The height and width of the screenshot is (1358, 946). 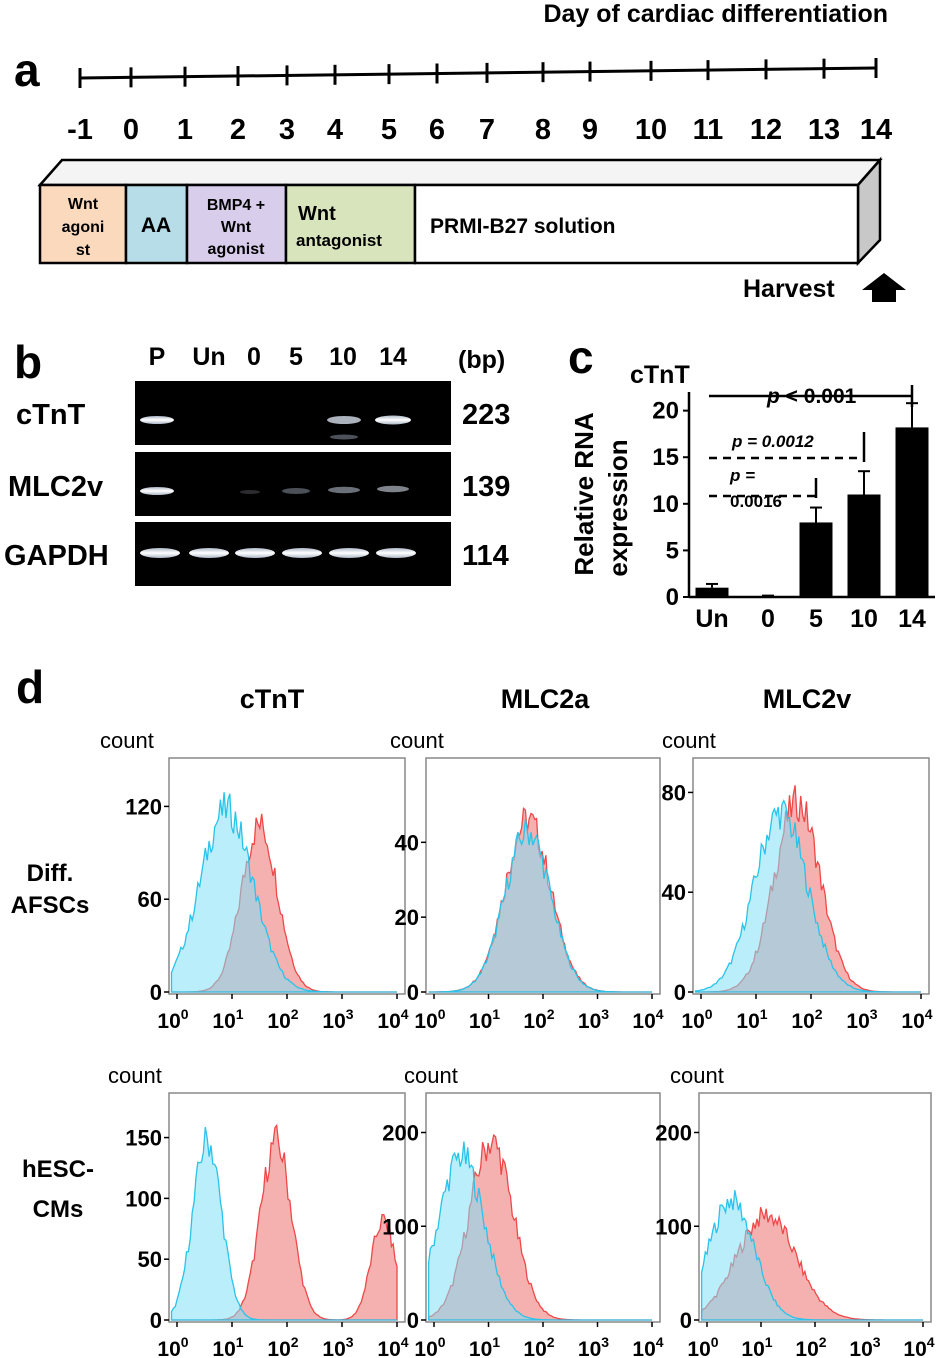 What do you see at coordinates (278, 357) in the screenshot?
I see `gel-lane-labels: P Un 0 5 10 14` at bounding box center [278, 357].